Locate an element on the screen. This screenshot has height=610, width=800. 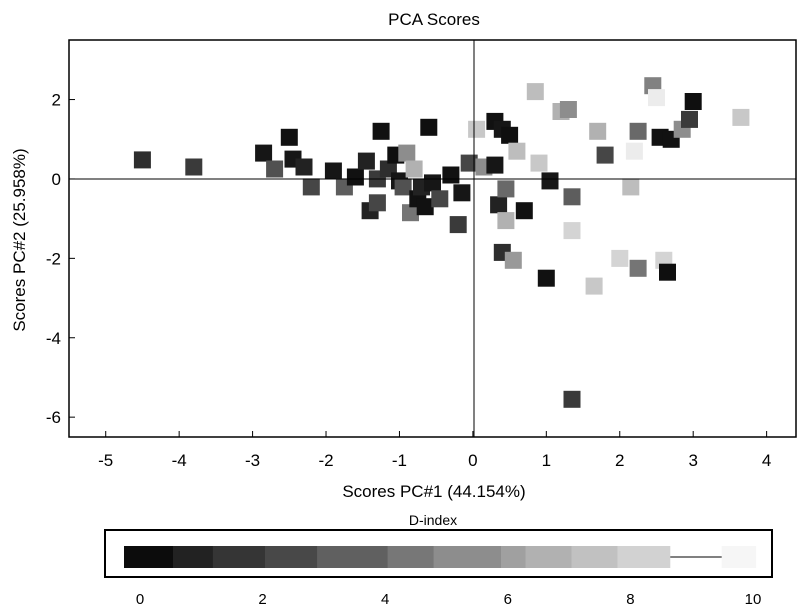
x-tick-label-3: -2 is located at coordinates (325, 460).